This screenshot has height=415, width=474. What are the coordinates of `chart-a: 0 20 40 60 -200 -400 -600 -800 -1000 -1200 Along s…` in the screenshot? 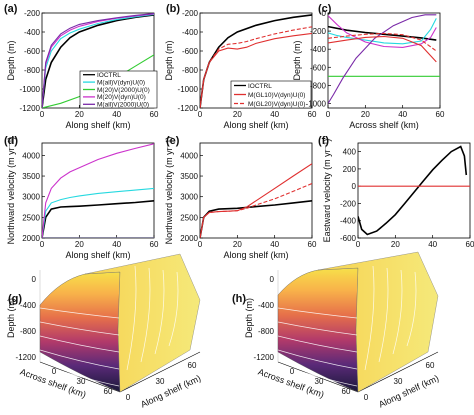 It's located at (82, 69).